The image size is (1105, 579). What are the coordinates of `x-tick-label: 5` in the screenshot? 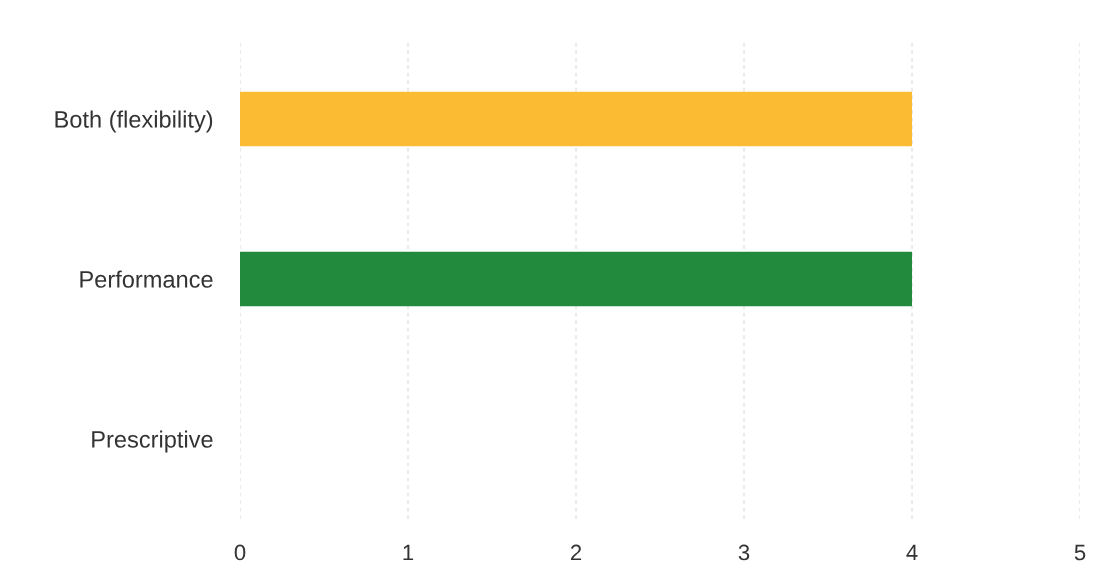 It's located at (1080, 552).